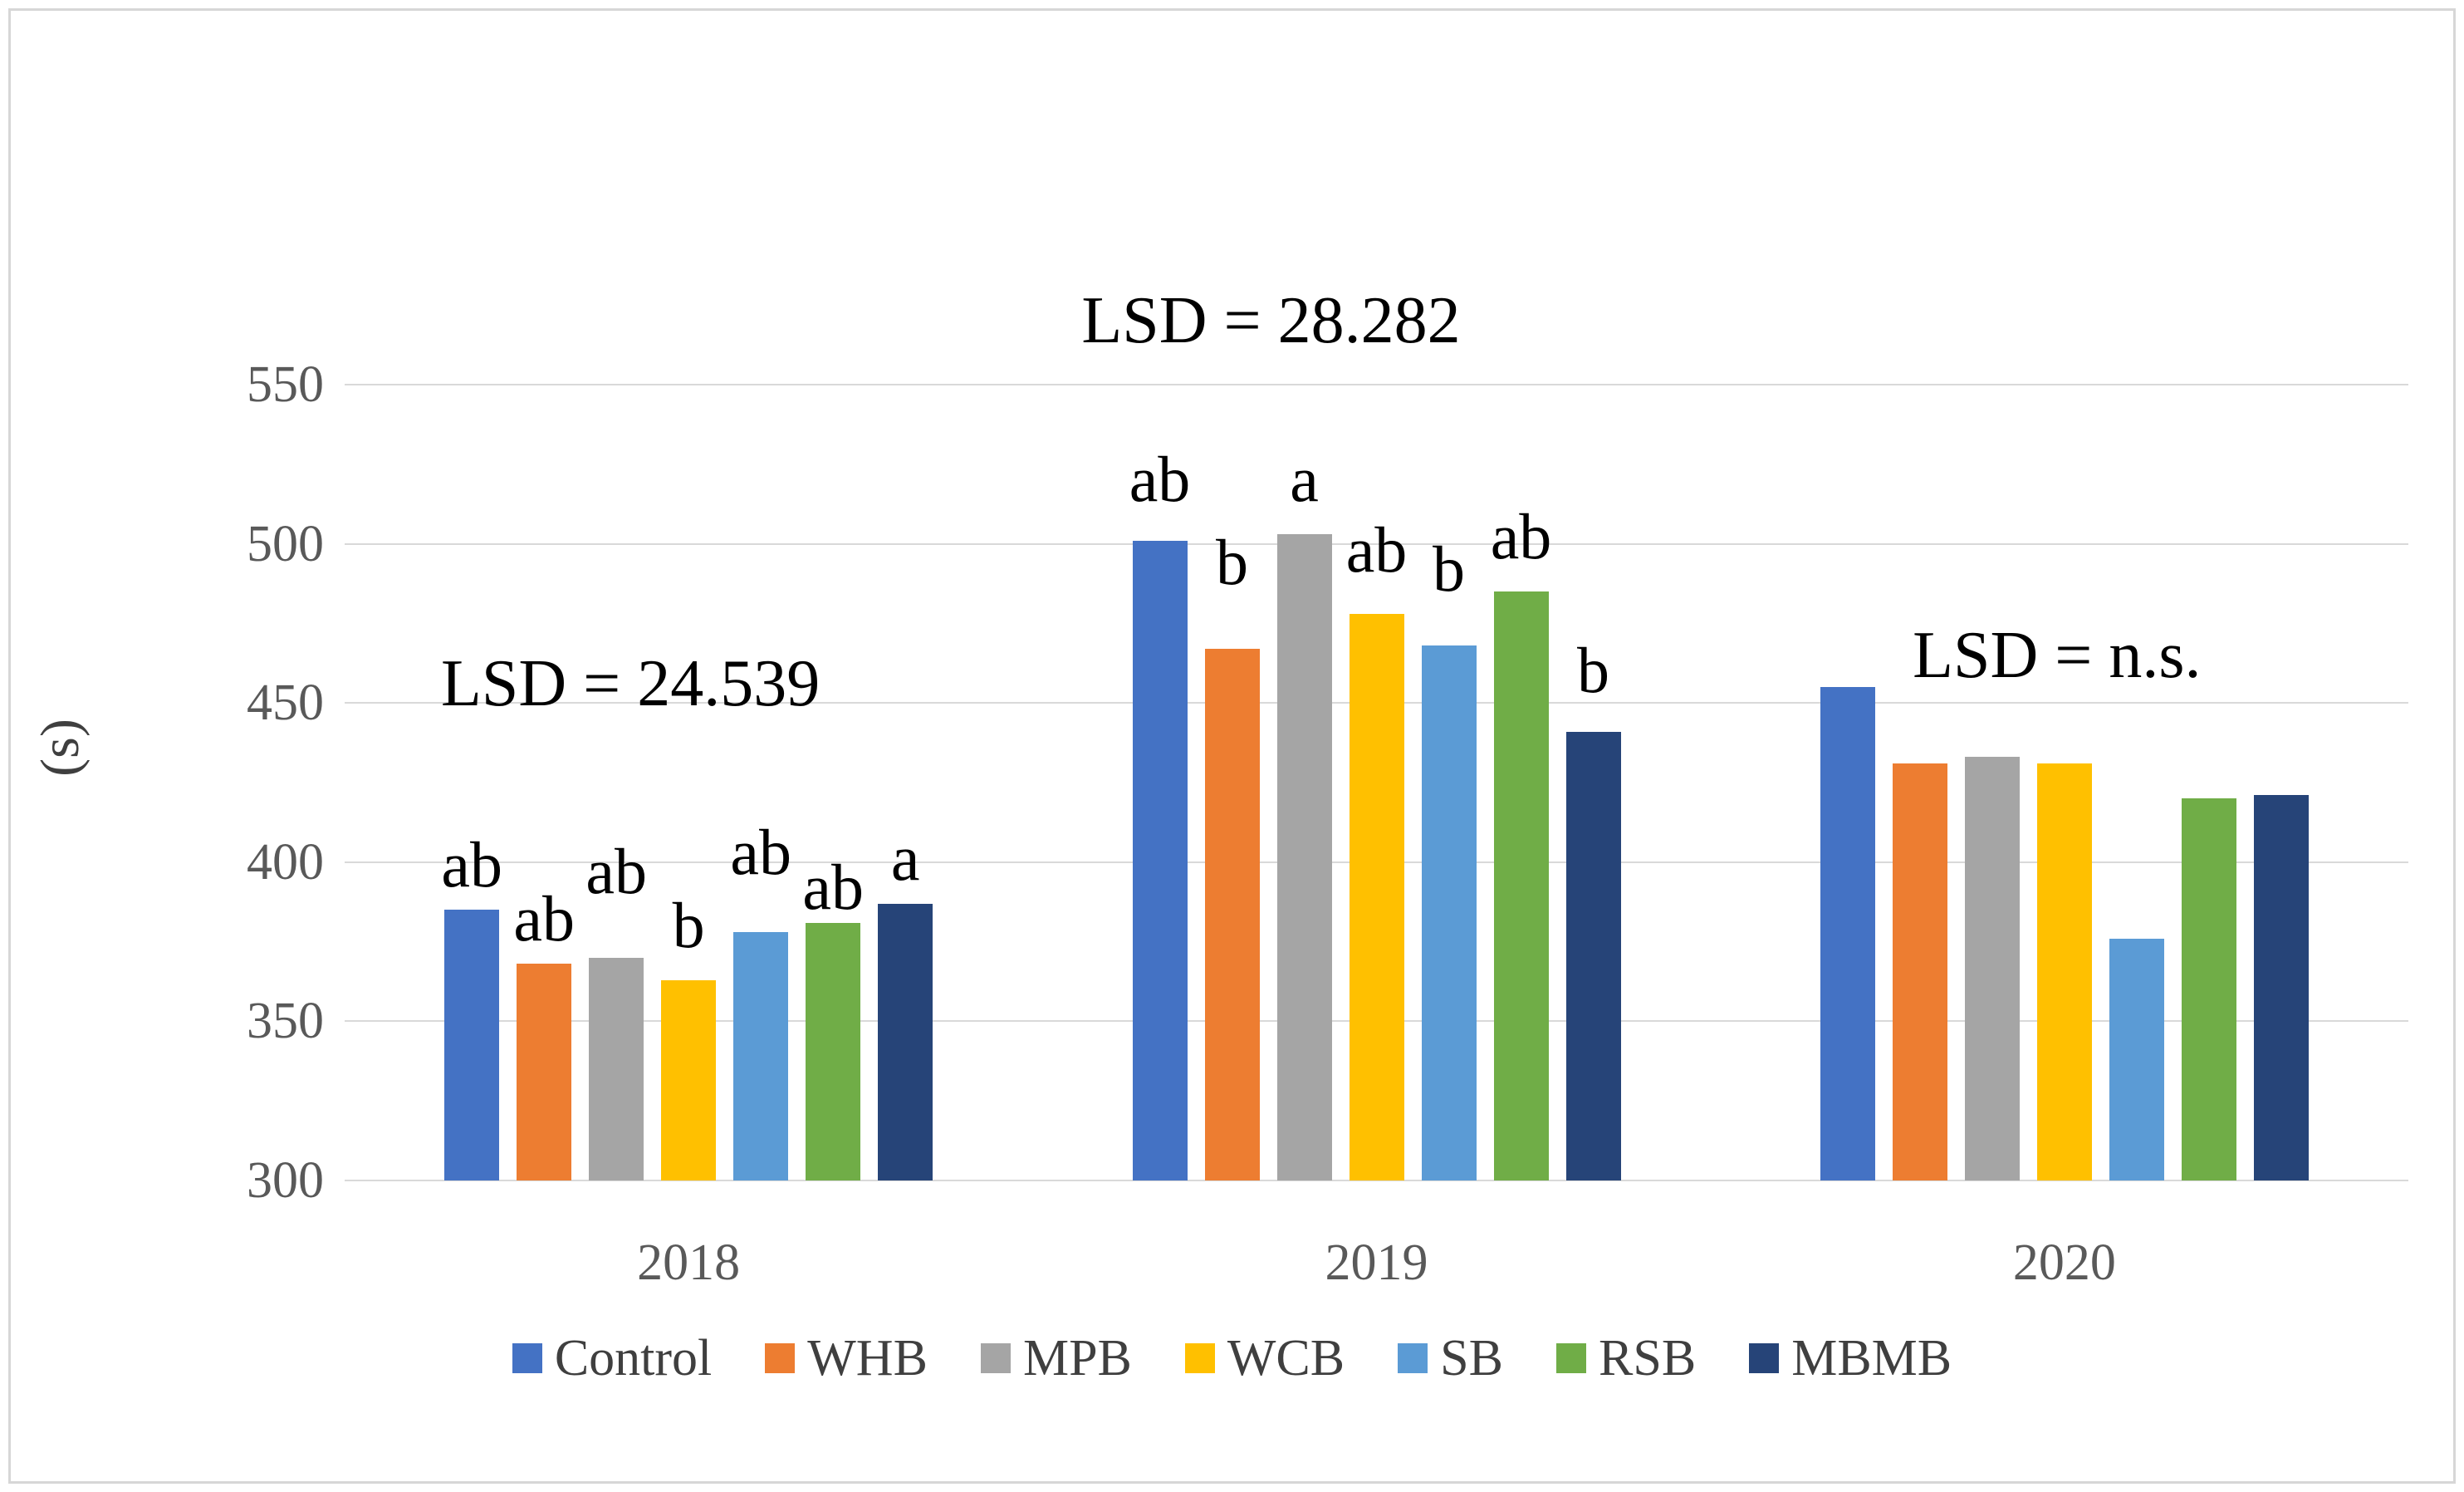 The image size is (2464, 1492). I want to click on legend-item-control: Control, so click(612, 1358).